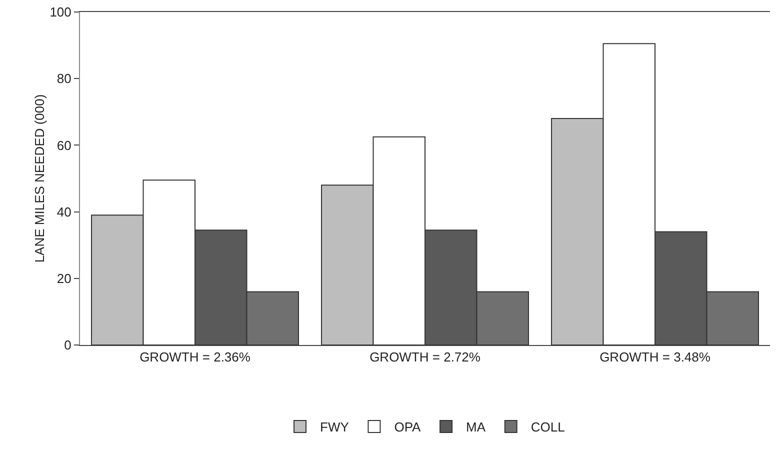 The image size is (780, 452). What do you see at coordinates (64, 145) in the screenshot?
I see `y-tick-label: 60` at bounding box center [64, 145].